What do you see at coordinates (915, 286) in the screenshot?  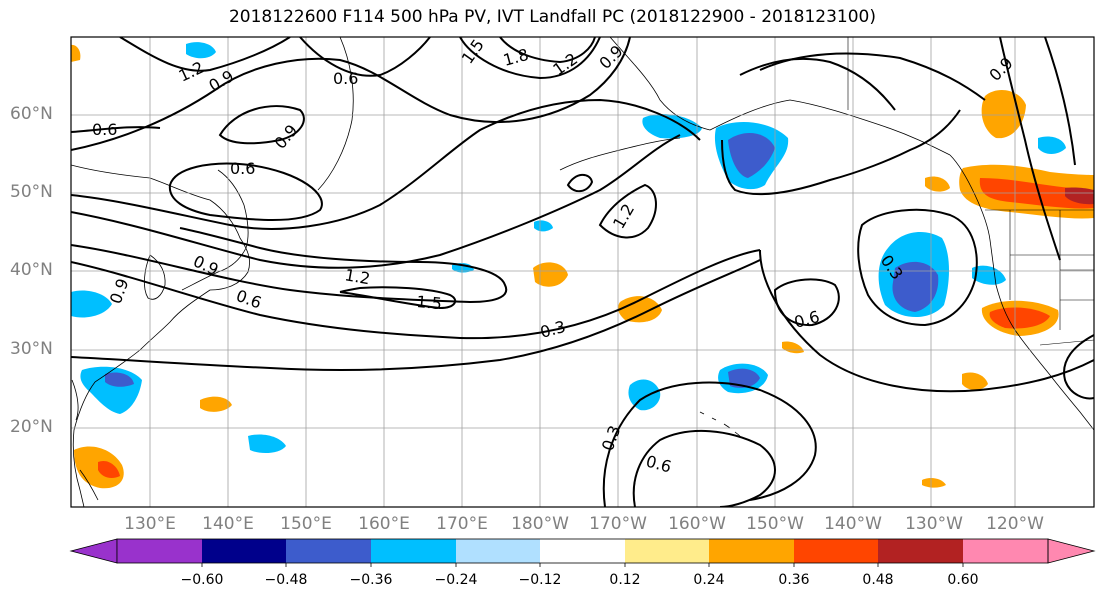 I see `negative-anomaly-offshore-ca-core` at bounding box center [915, 286].